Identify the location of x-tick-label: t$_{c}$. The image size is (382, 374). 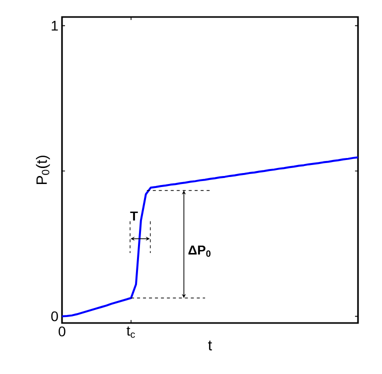
(130, 332).